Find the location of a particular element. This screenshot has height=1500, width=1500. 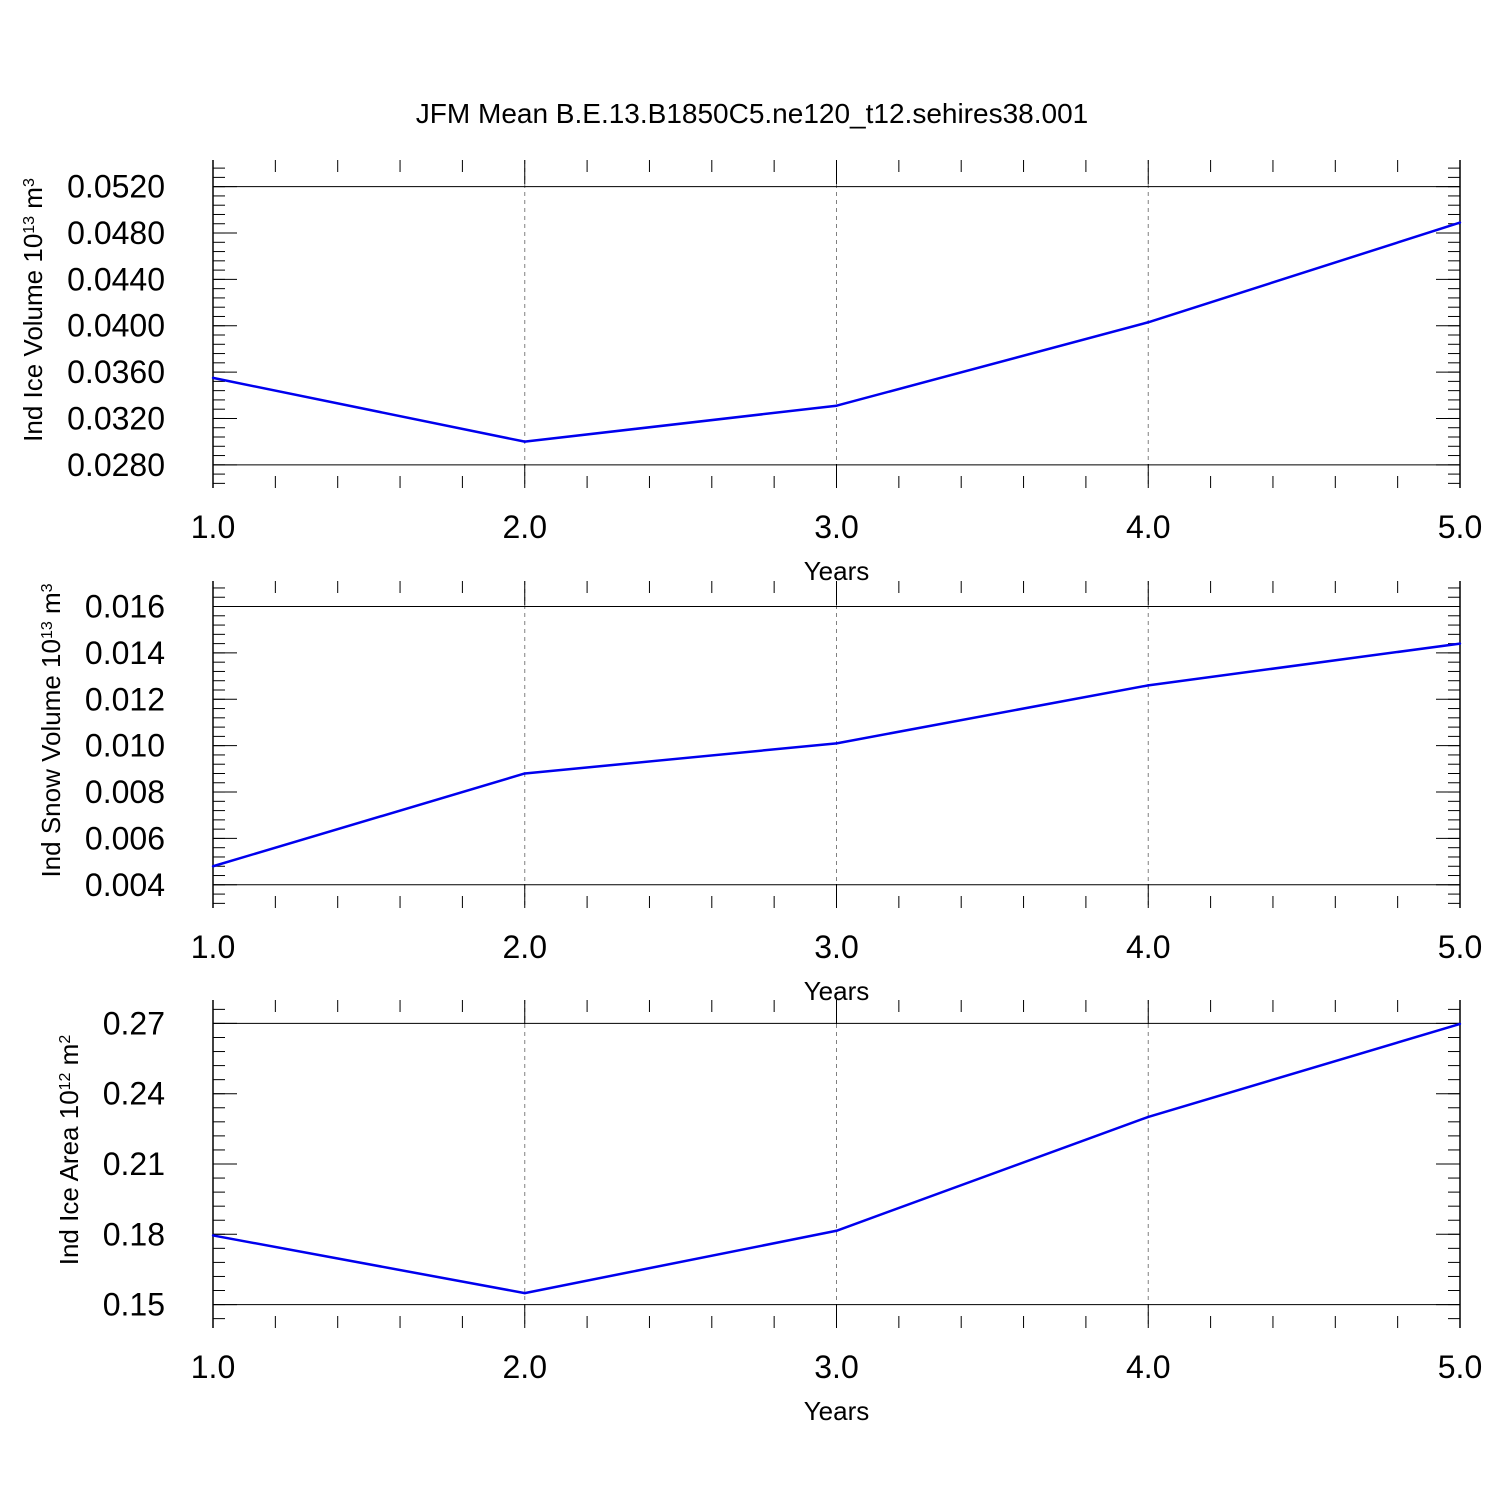

y-tick-label: 0.27 is located at coordinates (134, 1023).